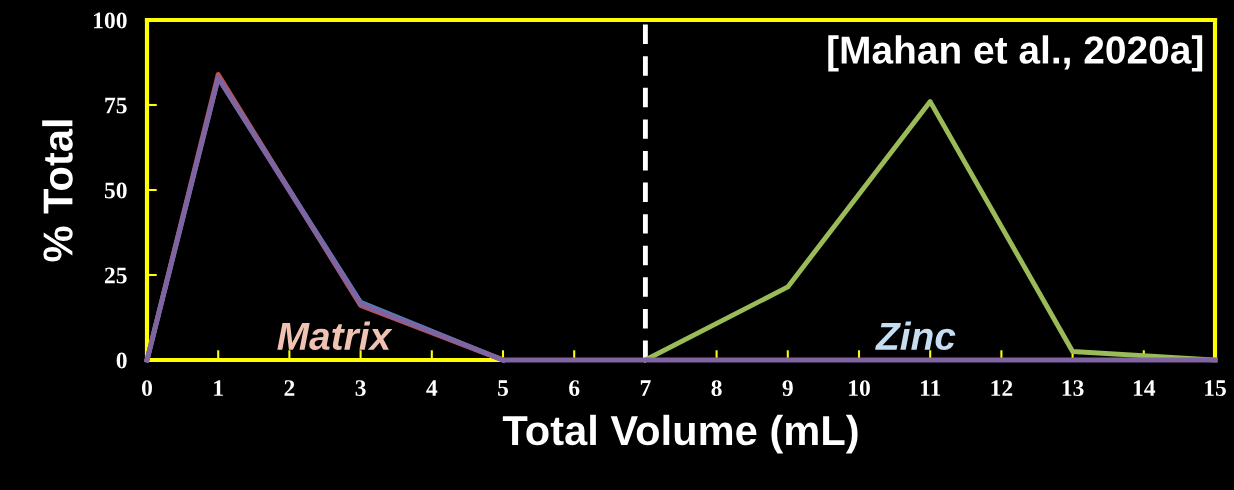 The height and width of the screenshot is (490, 1234). What do you see at coordinates (930, 388) in the screenshot?
I see `x-tick-label: 11` at bounding box center [930, 388].